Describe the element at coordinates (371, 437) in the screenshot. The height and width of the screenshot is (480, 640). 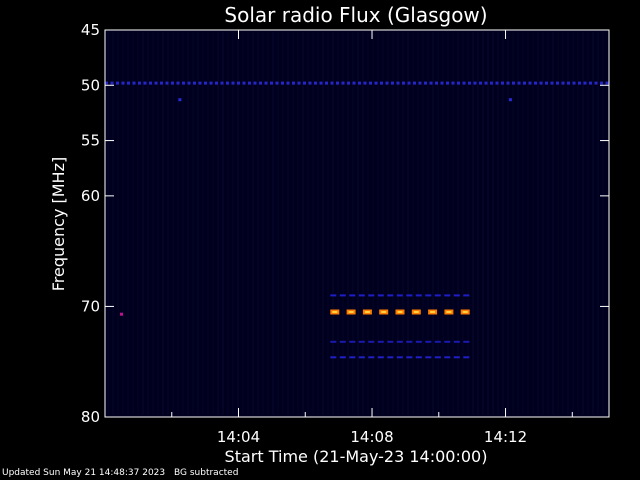
I see `x-tick-label: 14:08` at that location.